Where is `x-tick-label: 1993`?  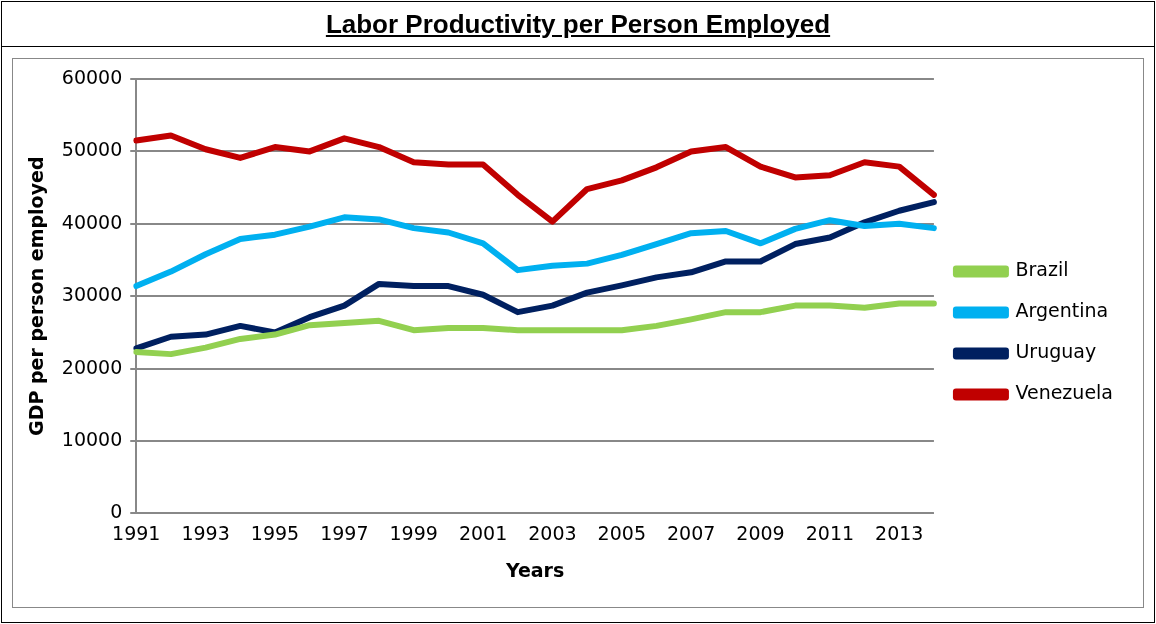 x-tick-label: 1993 is located at coordinates (205, 532).